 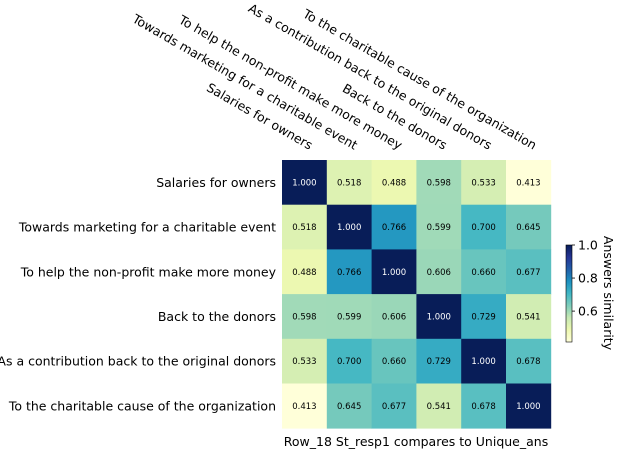 What do you see at coordinates (608, 293) in the screenshot?
I see `colorbar-label: Answers similarity` at bounding box center [608, 293].